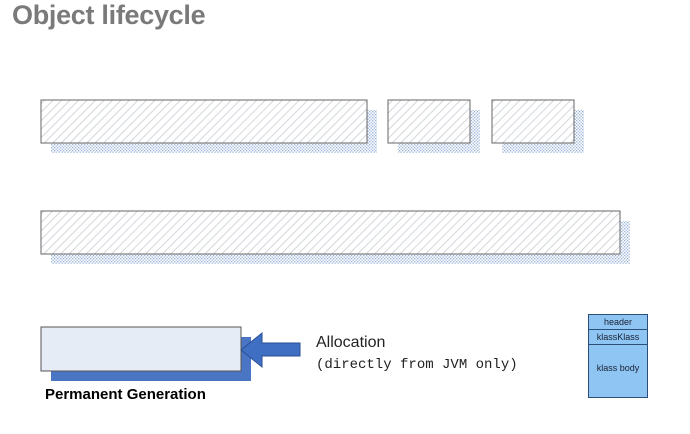 This screenshot has width=690, height=434. I want to click on klass-layout-box: header klassKlass klass body, so click(618, 356).